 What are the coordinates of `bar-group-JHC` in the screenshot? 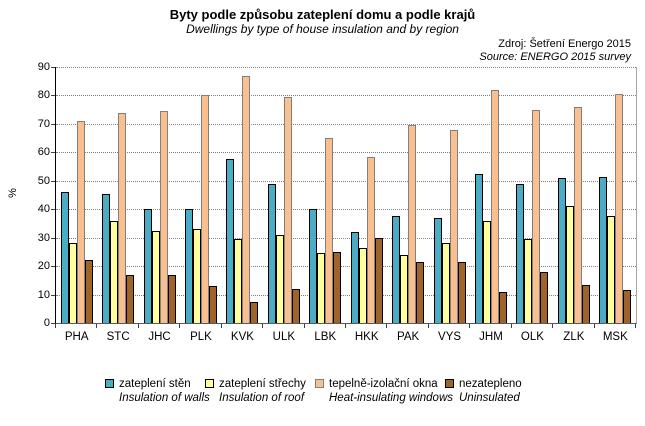 It's located at (159, 195).